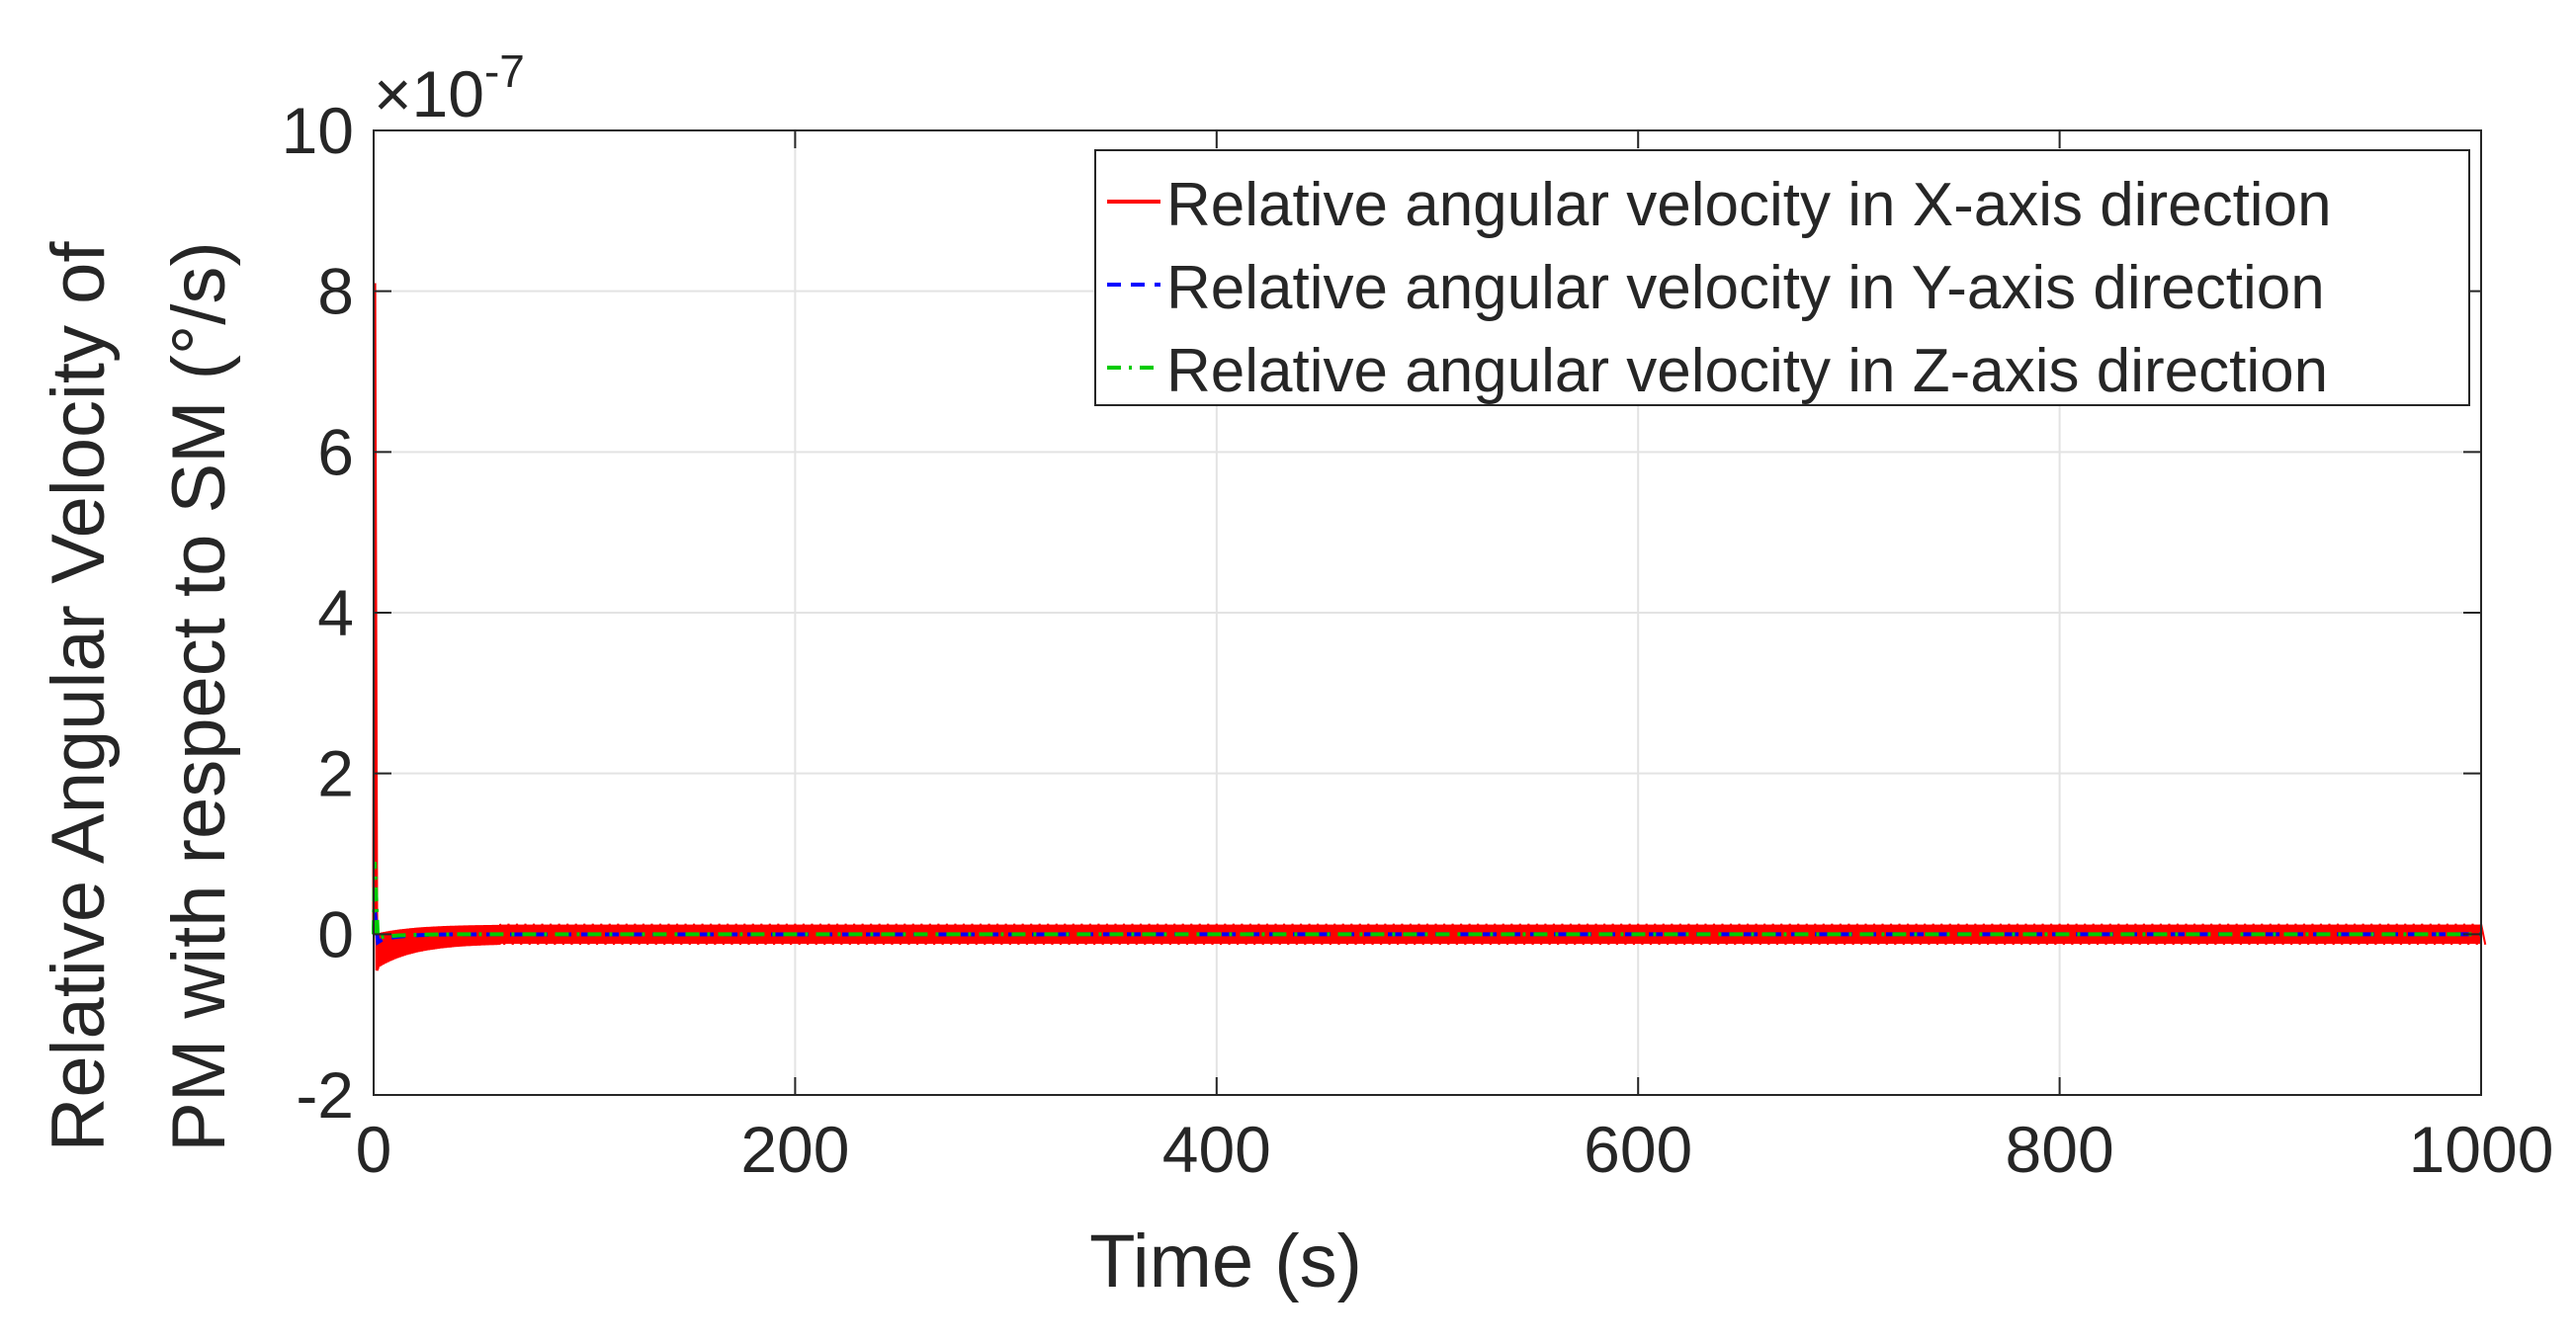 Image resolution: width=2576 pixels, height=1344 pixels. I want to click on x-tick-label: 1000, so click(2481, 1149).